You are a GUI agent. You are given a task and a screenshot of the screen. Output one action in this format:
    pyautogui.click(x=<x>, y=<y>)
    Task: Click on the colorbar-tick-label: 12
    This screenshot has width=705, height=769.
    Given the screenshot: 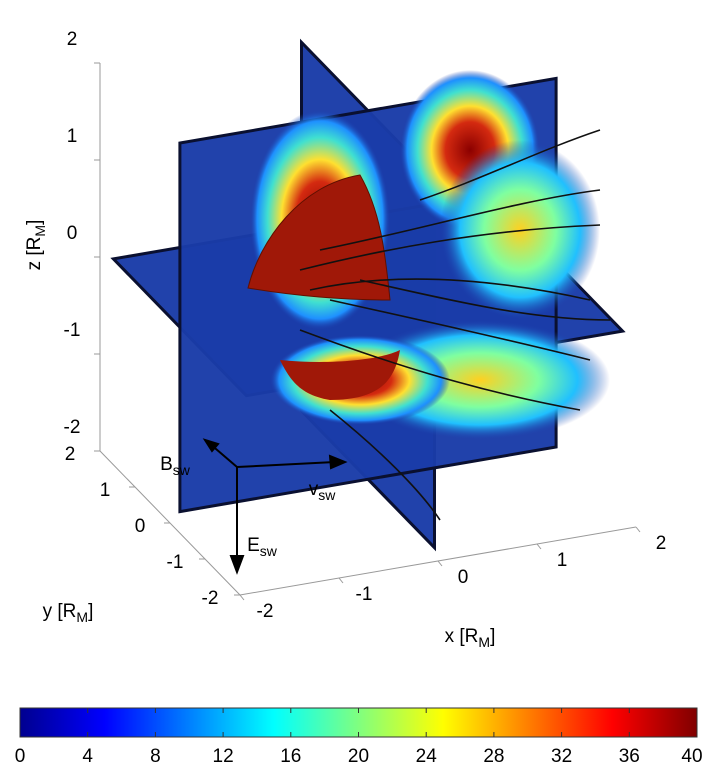 What is the action you would take?
    pyautogui.click(x=223, y=756)
    